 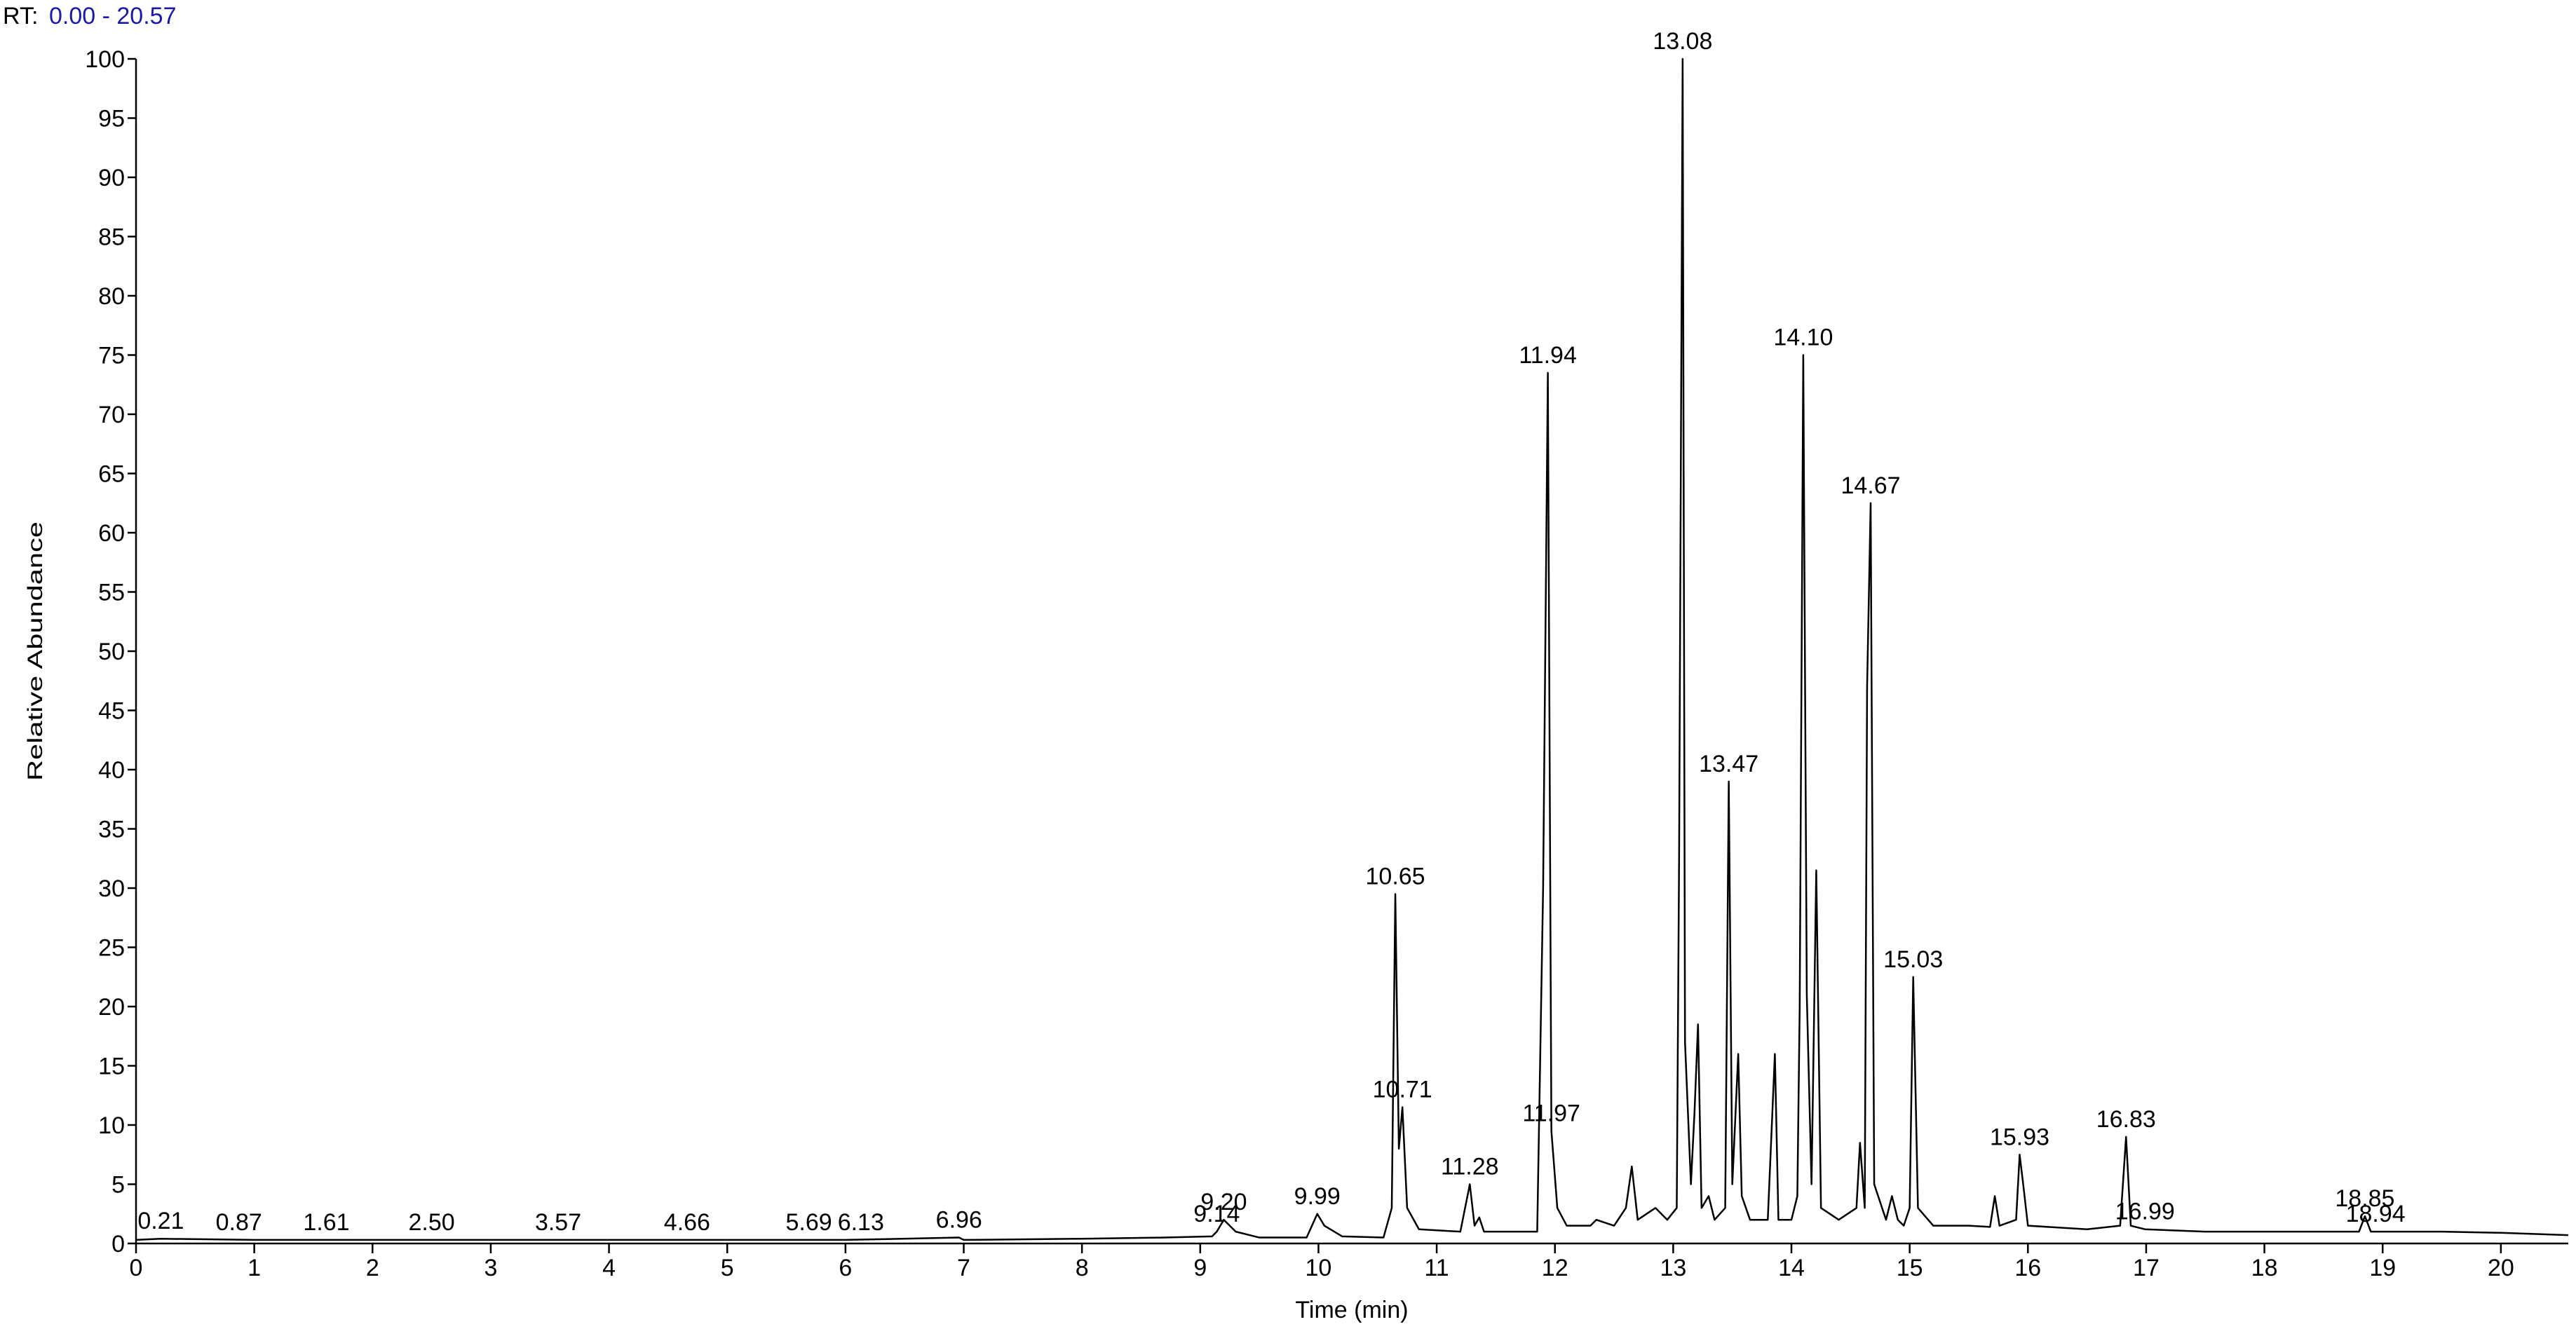 What do you see at coordinates (1682, 41) in the screenshot?
I see `peak-label: 13.08` at bounding box center [1682, 41].